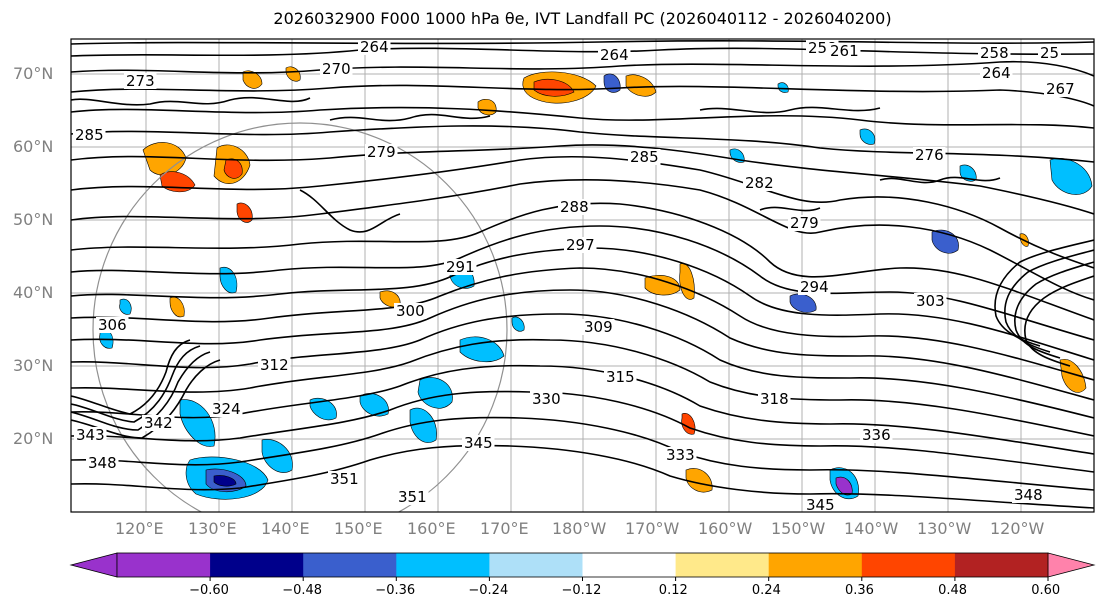  I want to click on longitude-tick-label: 130°W, so click(944, 528).